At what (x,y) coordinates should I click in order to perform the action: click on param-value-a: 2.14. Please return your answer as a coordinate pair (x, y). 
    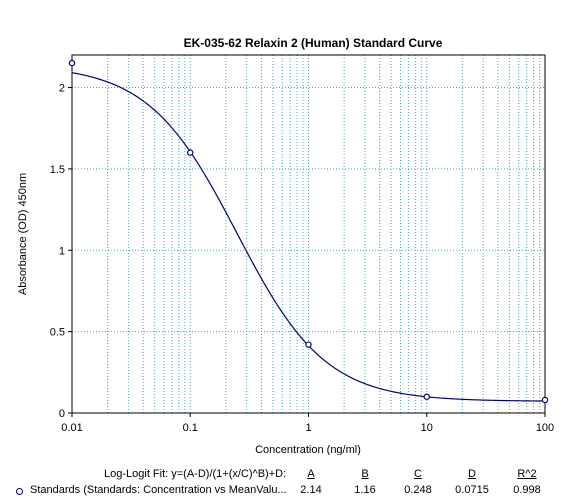
    Looking at the image, I should click on (311, 490).